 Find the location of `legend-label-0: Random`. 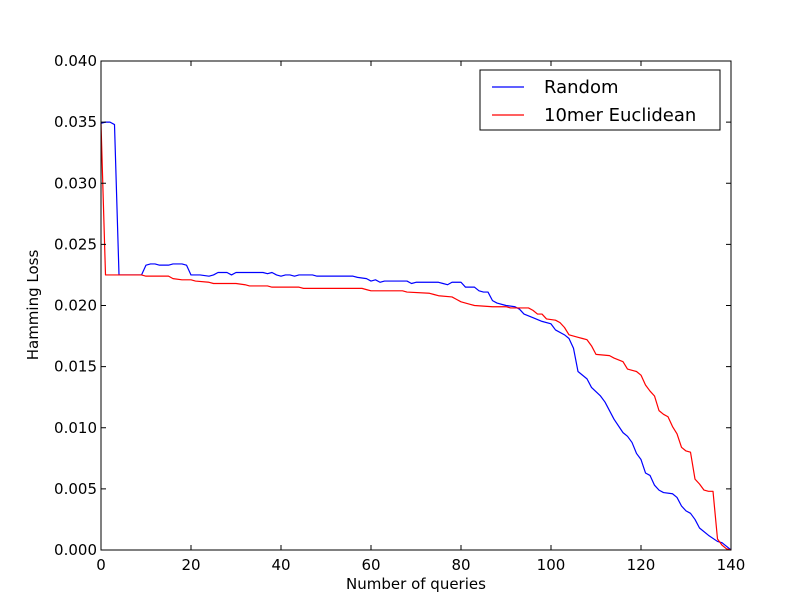

legend-label-0: Random is located at coordinates (581, 87).